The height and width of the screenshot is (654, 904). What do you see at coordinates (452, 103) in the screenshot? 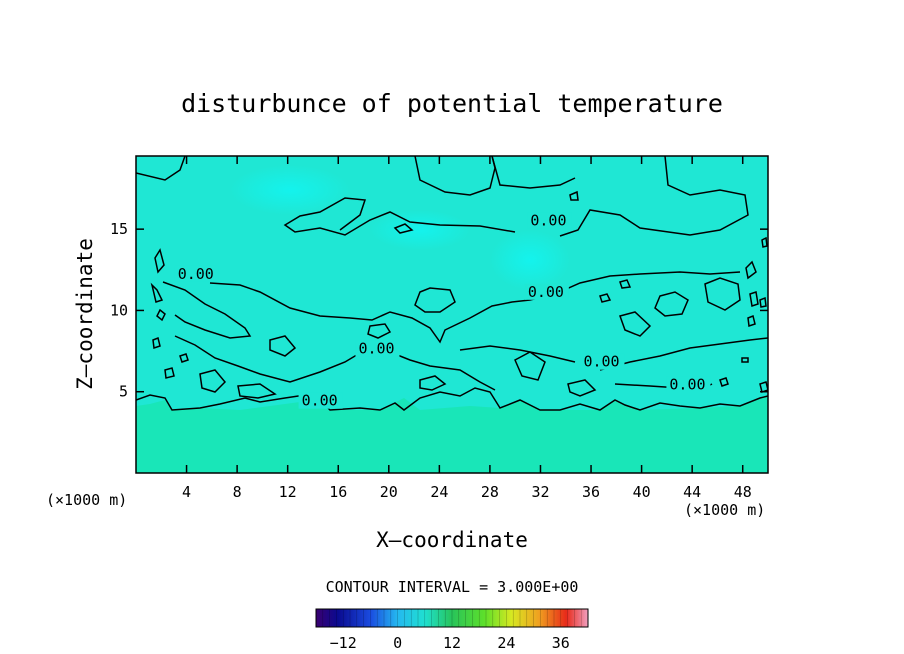
I see `chart-title: disturbunce of potential temperature` at bounding box center [452, 103].